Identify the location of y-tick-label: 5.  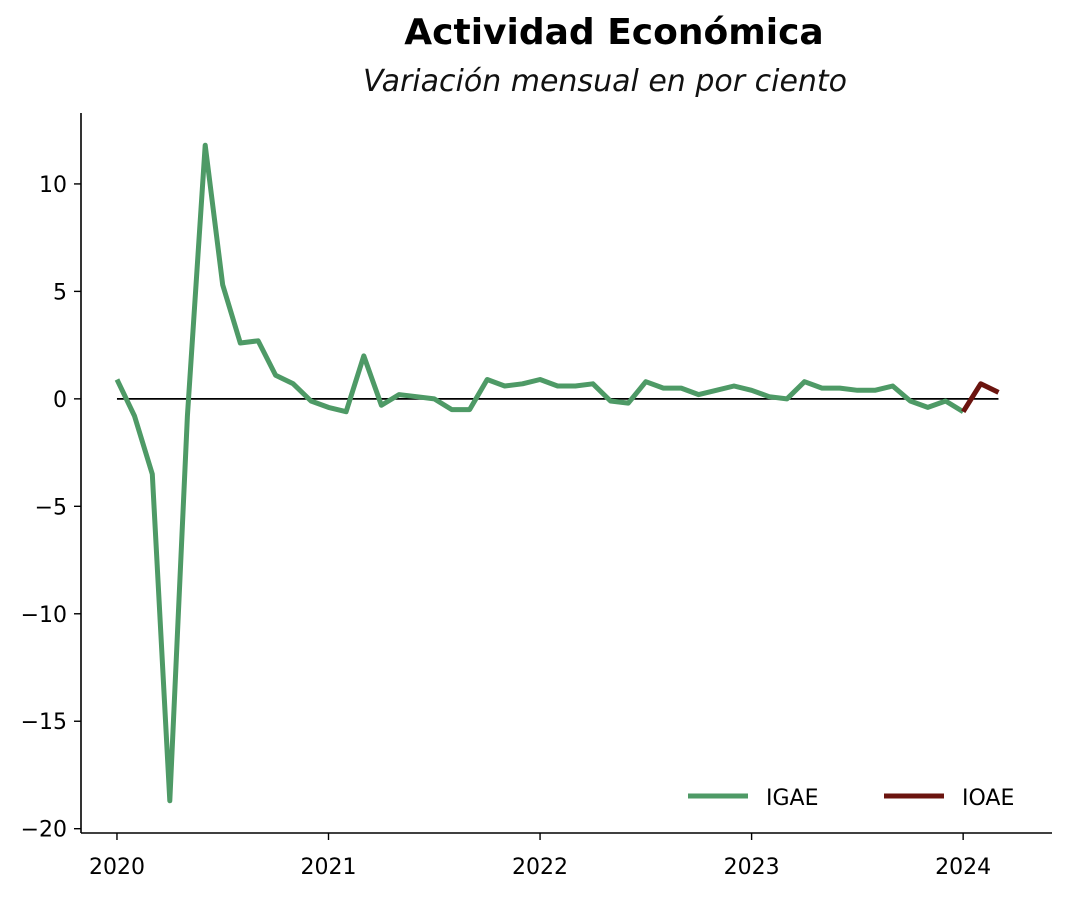
(60, 292).